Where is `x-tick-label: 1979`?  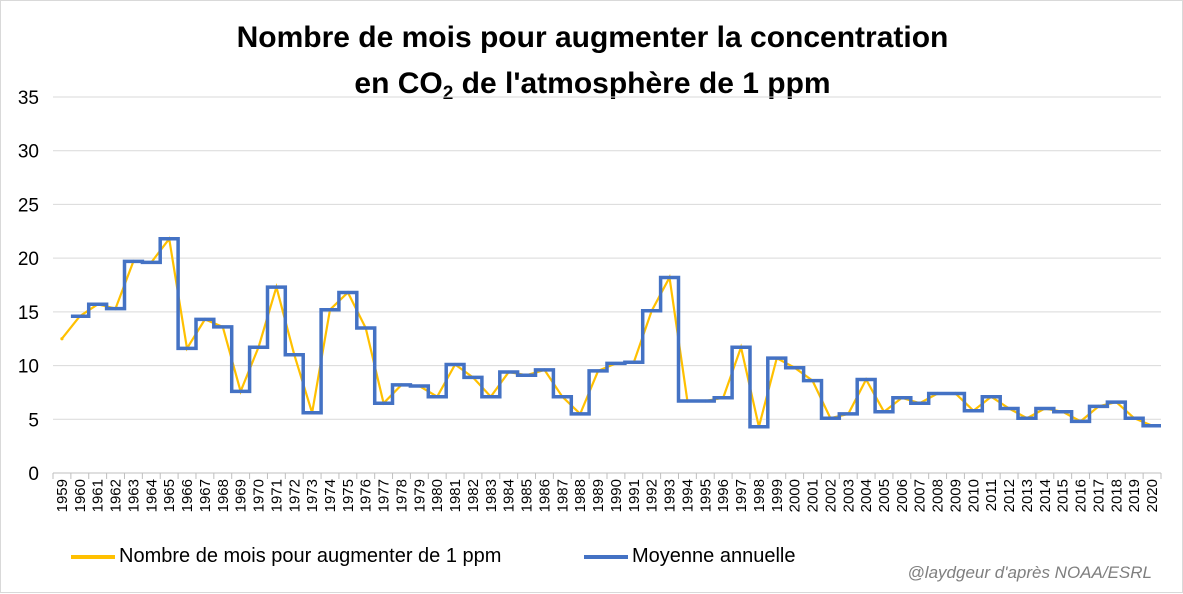 x-tick-label: 1979 is located at coordinates (419, 495).